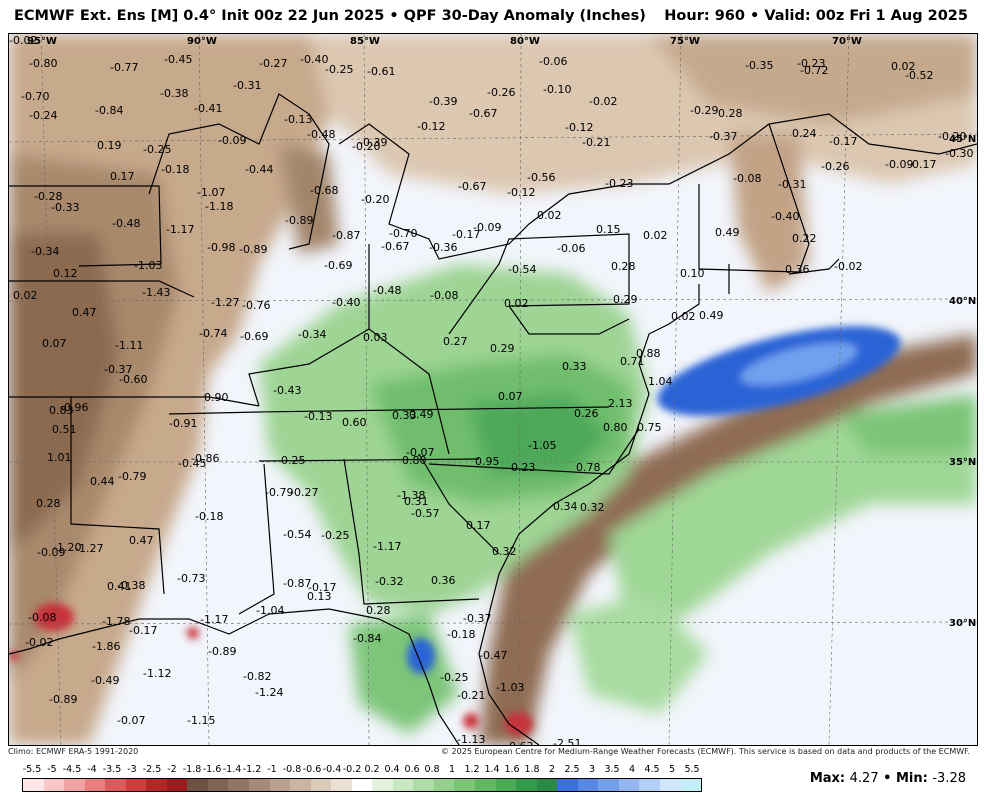 The image size is (984, 808). I want to click on anomaly-value-label: -0.08, so click(42, 617).